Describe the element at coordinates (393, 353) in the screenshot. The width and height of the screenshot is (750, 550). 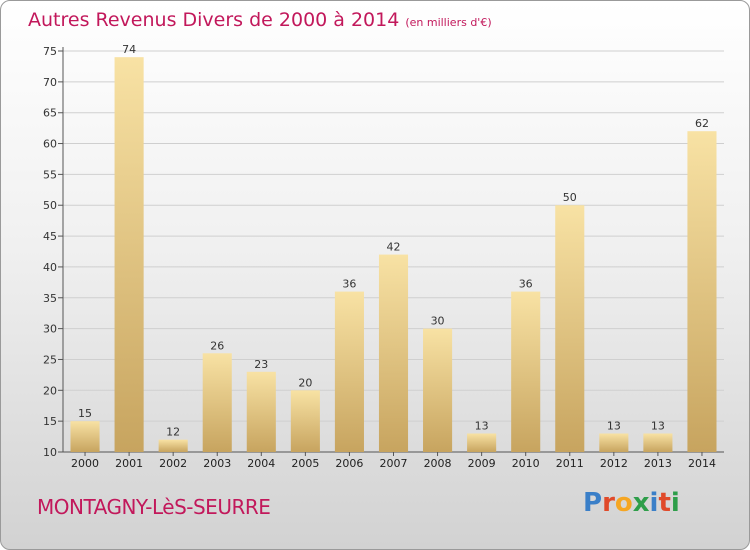
I see `bar-2007` at that location.